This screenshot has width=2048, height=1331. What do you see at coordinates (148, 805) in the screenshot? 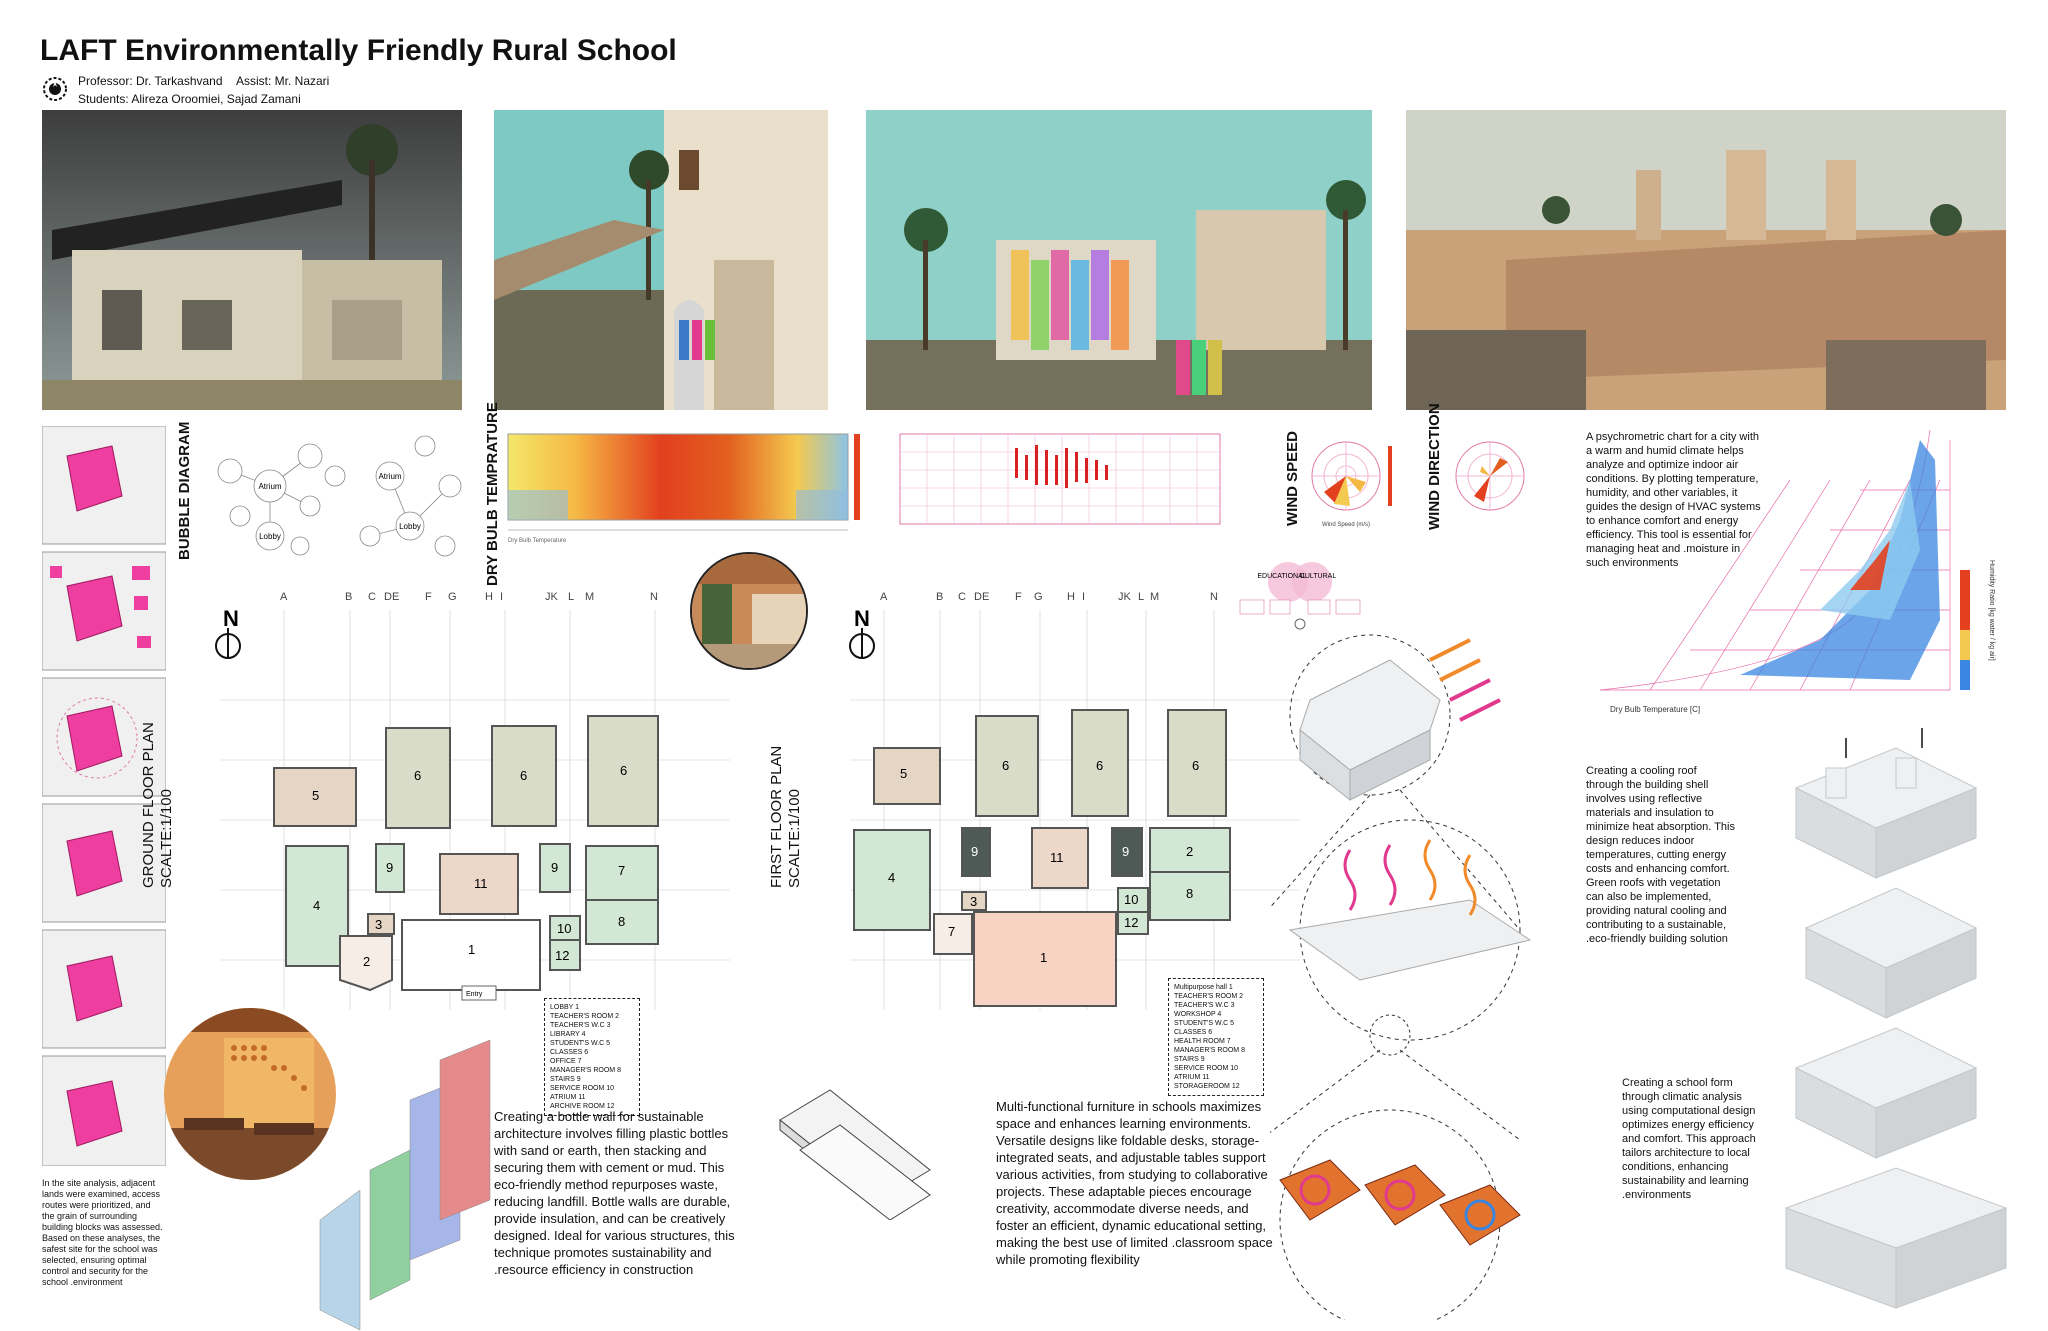
I see `ground-plan-title-line1: GROUND FLOOR PLAN` at bounding box center [148, 805].